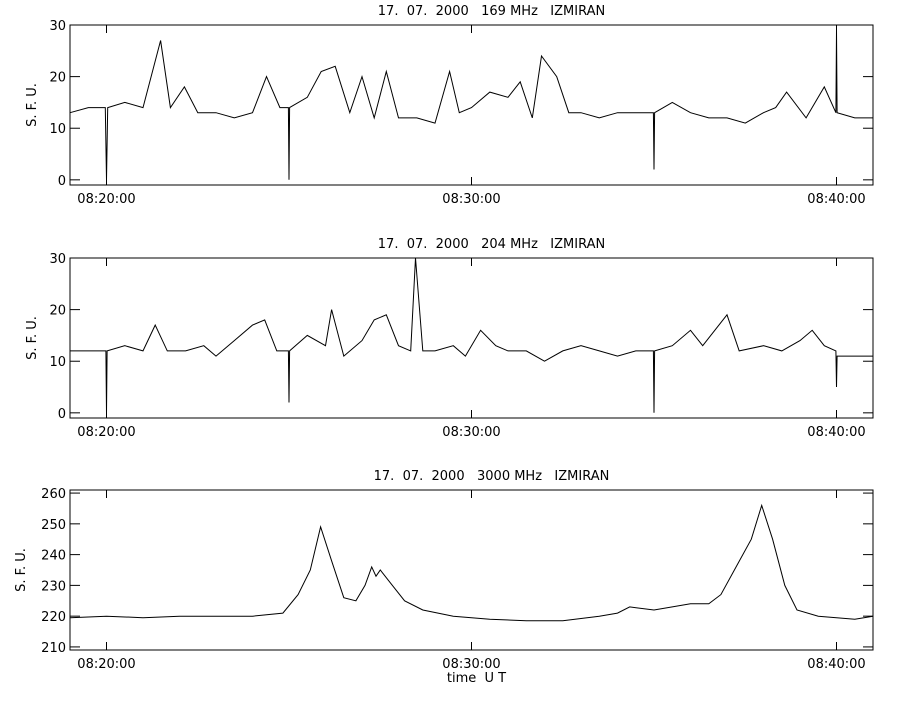 This screenshot has width=900, height=704. What do you see at coordinates (53, 556) in the screenshot?
I see `y-tick-label: 240` at bounding box center [53, 556].